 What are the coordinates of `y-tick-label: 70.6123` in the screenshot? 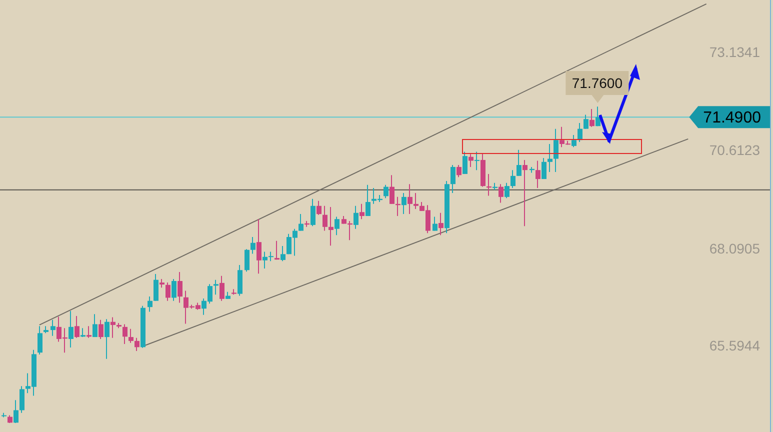 It's located at (734, 150).